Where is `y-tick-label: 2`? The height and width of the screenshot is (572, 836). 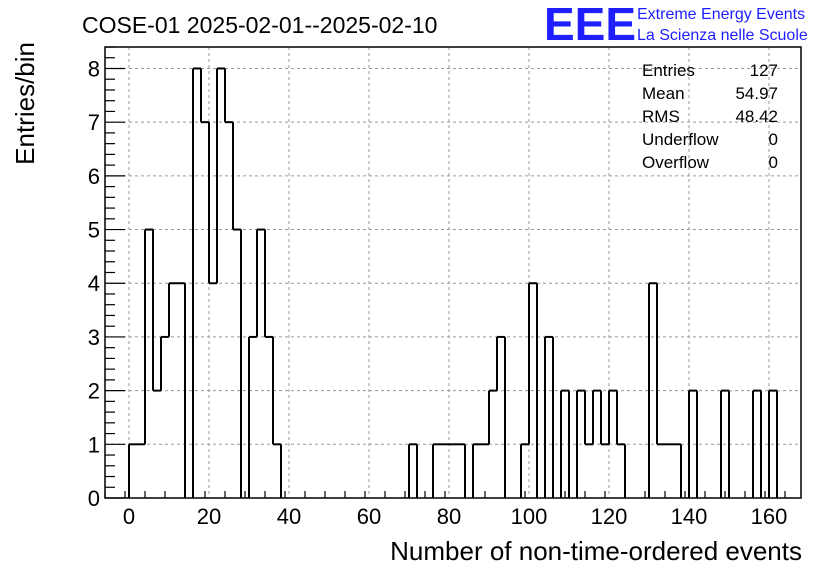 y-tick-label: 2 is located at coordinates (94, 391).